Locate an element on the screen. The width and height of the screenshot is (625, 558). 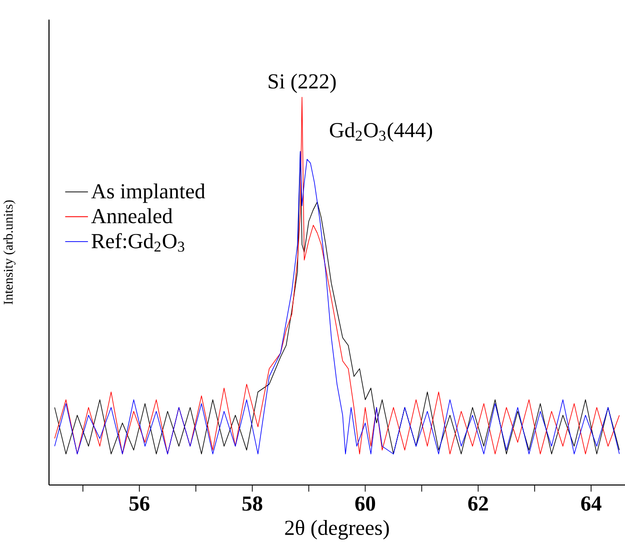
x-axis-title: 2θ (degrees) is located at coordinates (337, 530).